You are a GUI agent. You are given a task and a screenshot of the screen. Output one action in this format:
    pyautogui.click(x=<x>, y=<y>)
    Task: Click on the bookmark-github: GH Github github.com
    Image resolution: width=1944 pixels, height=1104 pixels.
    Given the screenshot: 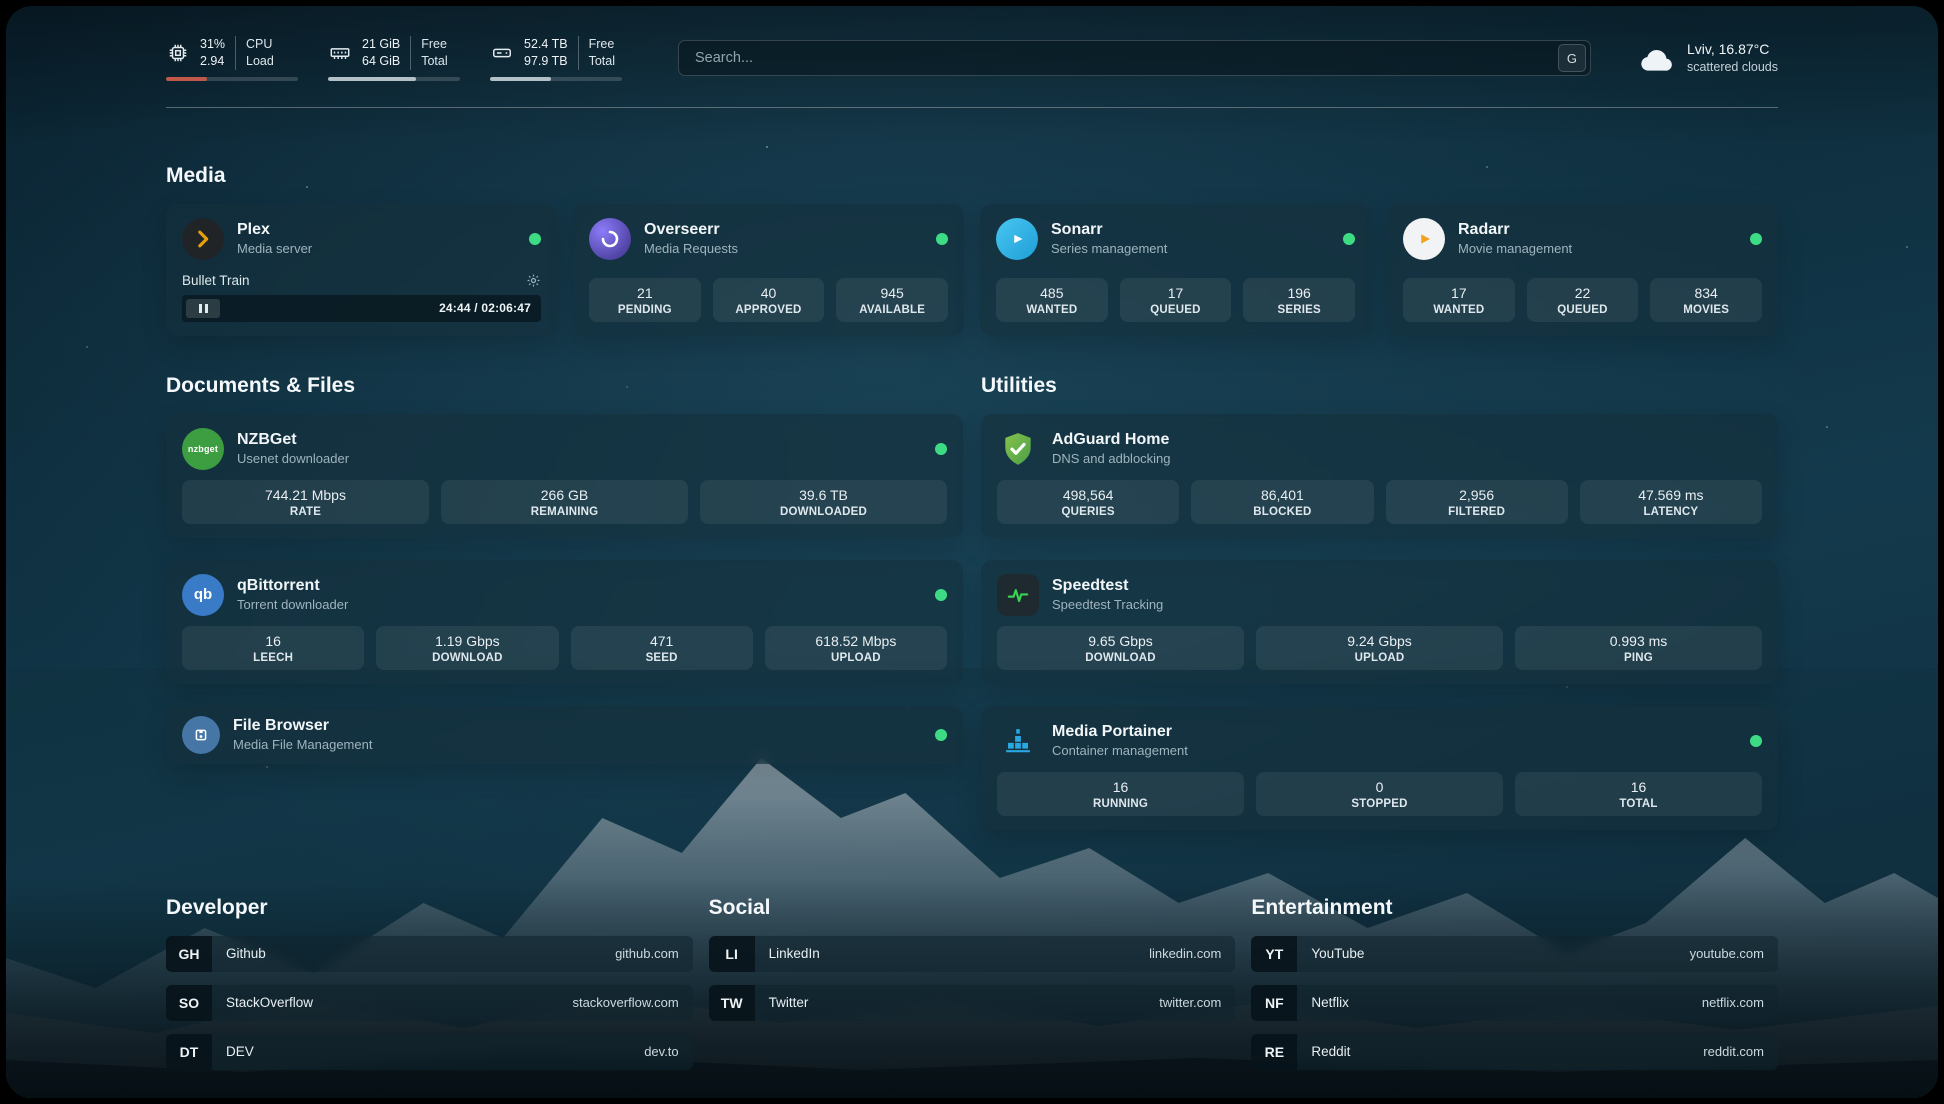 What is the action you would take?
    pyautogui.click(x=429, y=953)
    